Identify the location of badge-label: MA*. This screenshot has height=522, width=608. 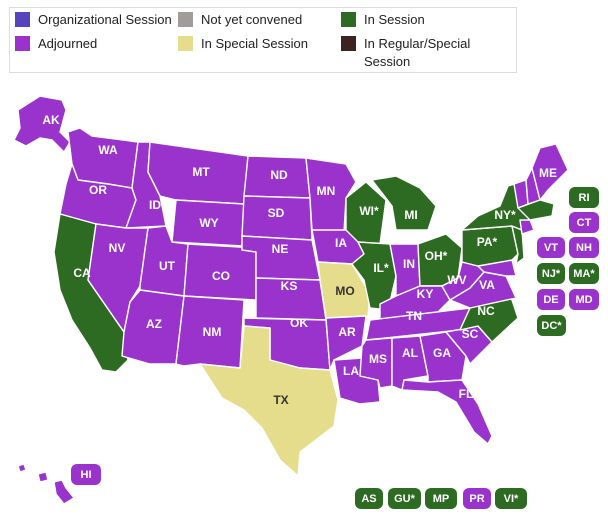
(584, 273).